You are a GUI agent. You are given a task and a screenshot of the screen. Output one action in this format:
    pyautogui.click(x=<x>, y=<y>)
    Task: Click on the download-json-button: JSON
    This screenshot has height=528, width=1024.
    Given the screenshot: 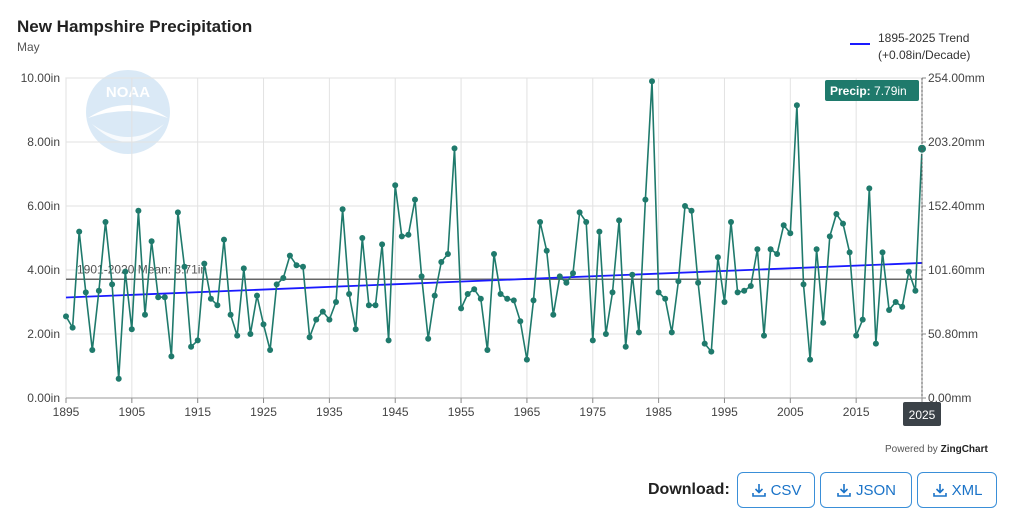 What is the action you would take?
    pyautogui.click(x=866, y=490)
    